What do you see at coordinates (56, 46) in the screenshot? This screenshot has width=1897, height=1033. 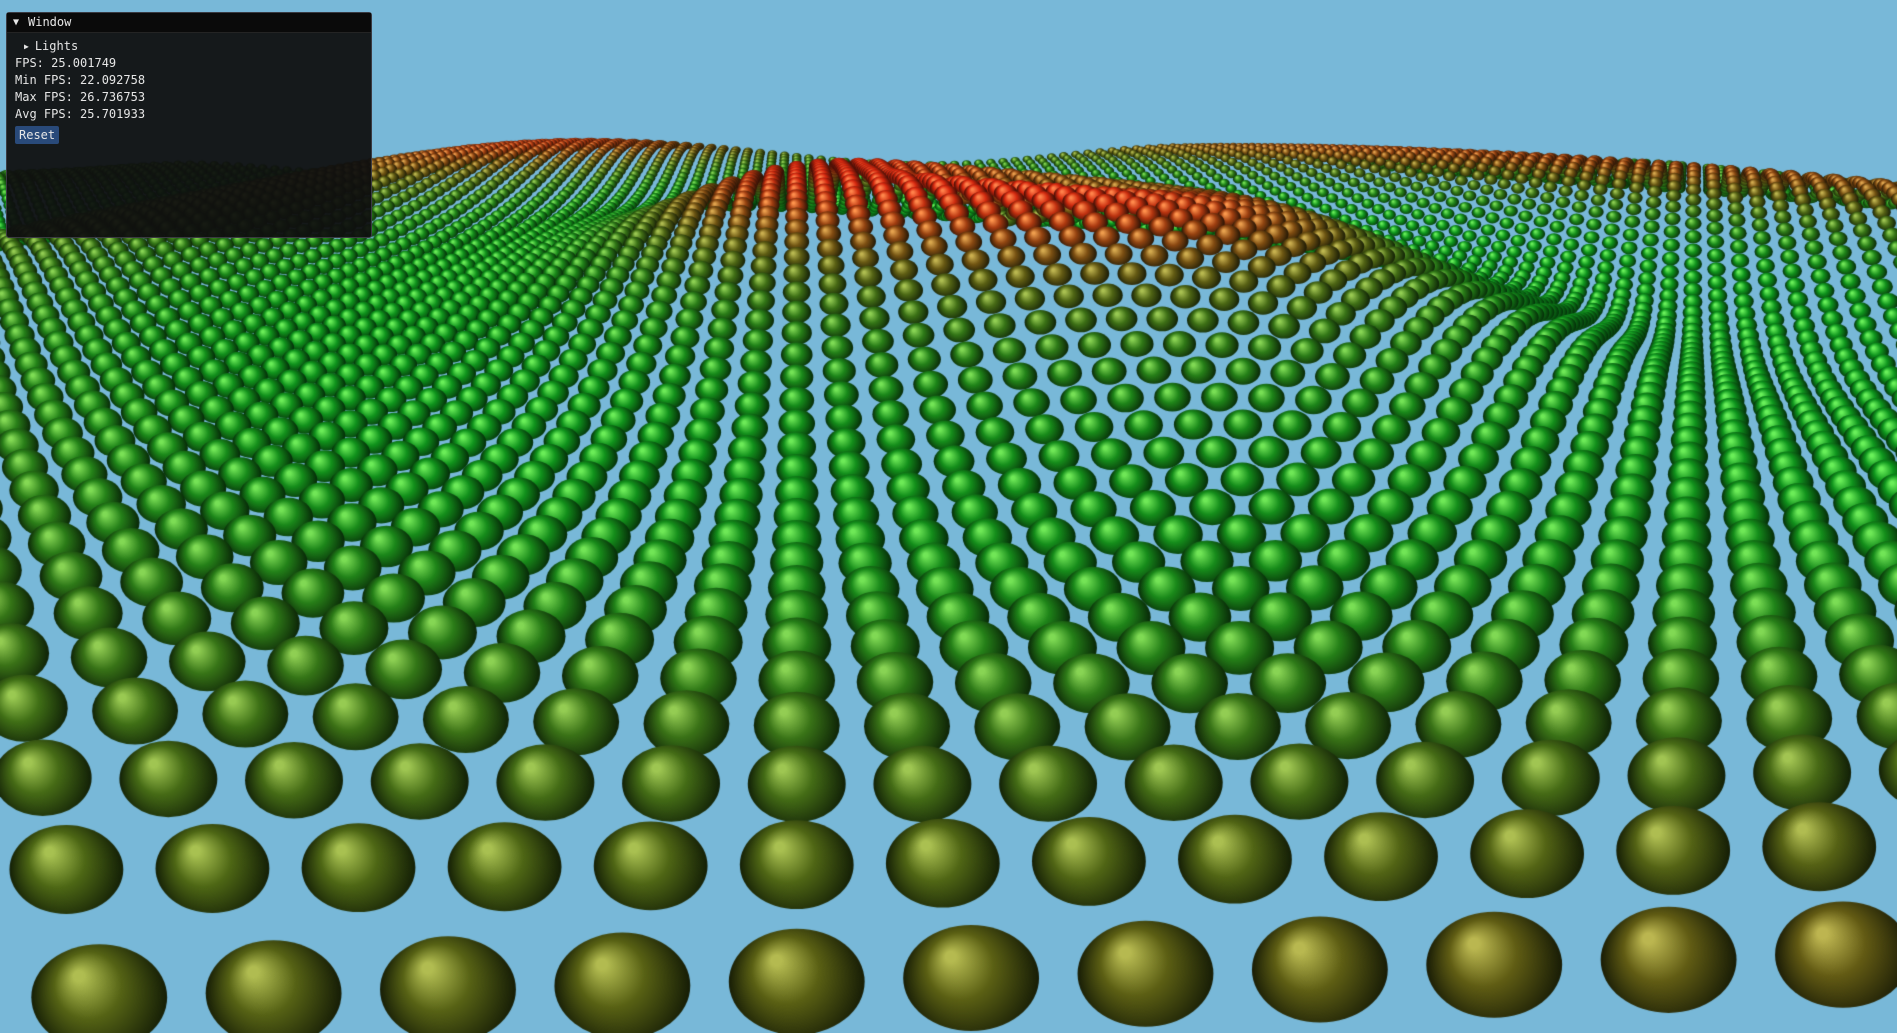 I see `lights-label: Lights` at bounding box center [56, 46].